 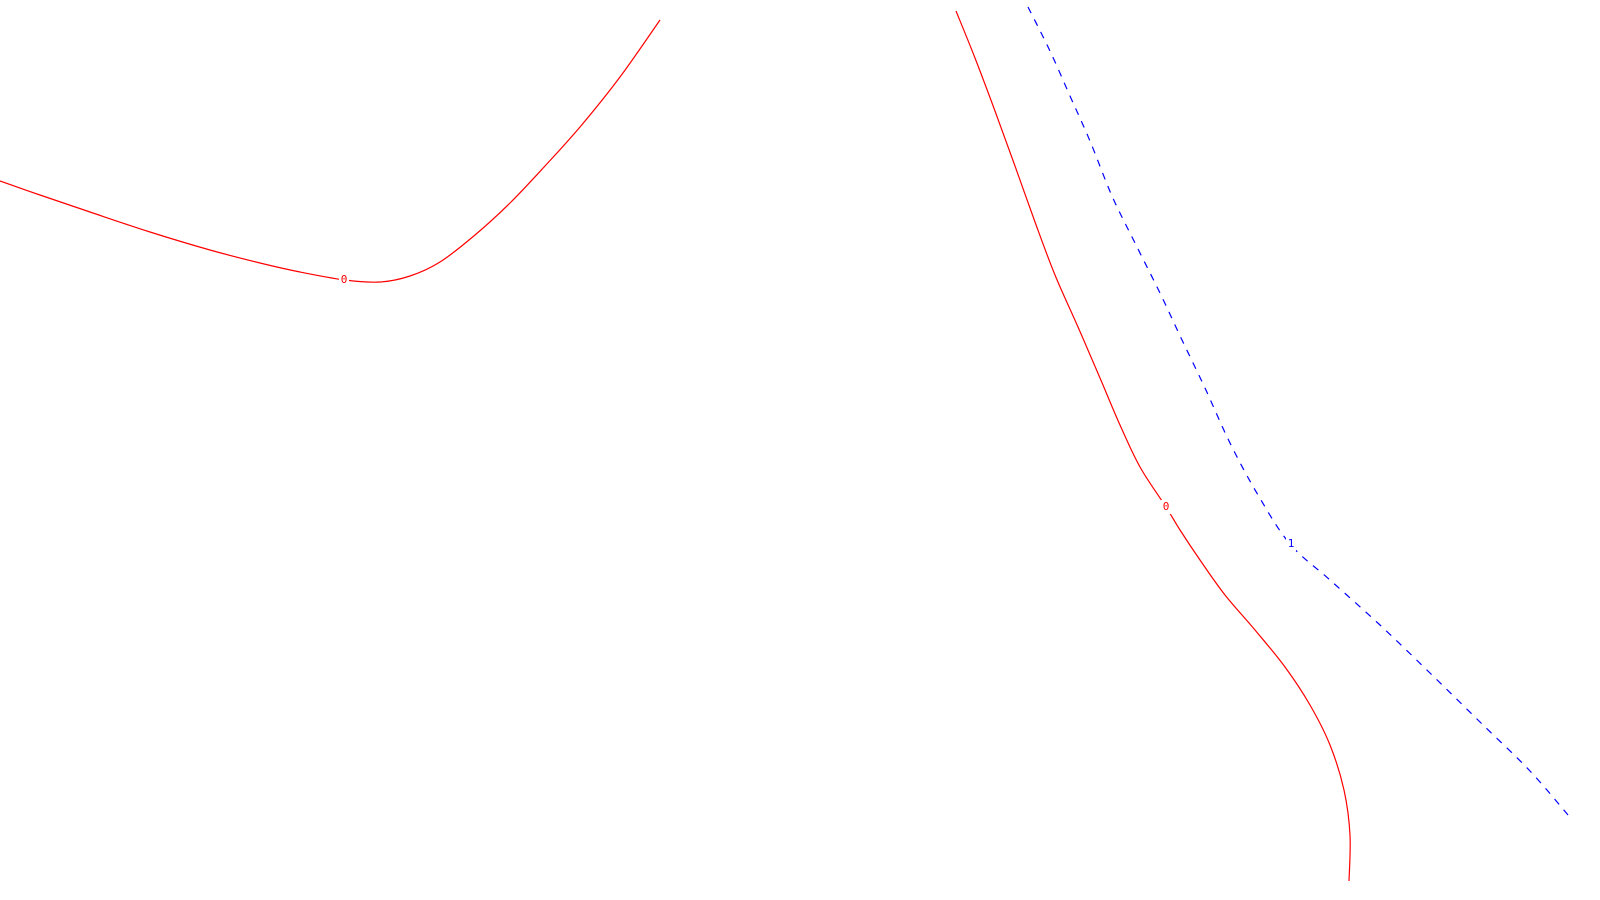 I want to click on contour-label-3: 1, so click(x=1291, y=543).